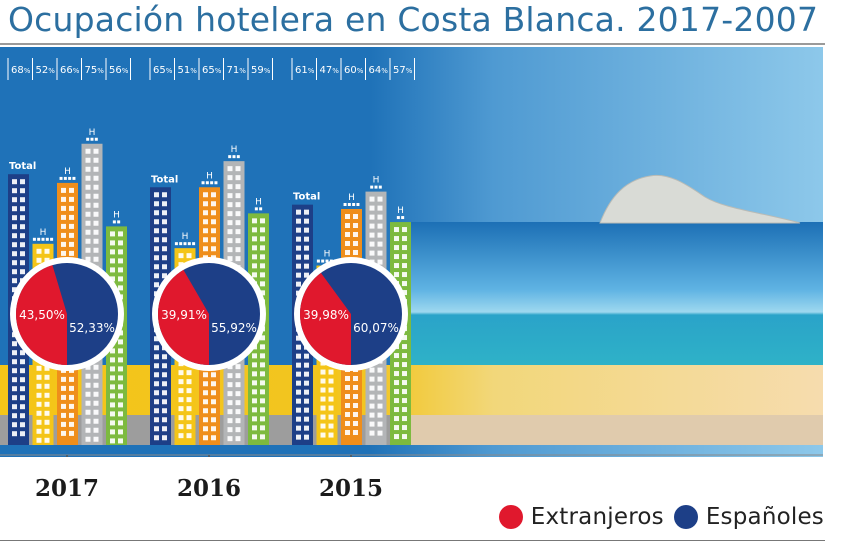  What do you see at coordinates (185, 237) in the screenshot?
I see `h-marker-2016-1: H` at bounding box center [185, 237].